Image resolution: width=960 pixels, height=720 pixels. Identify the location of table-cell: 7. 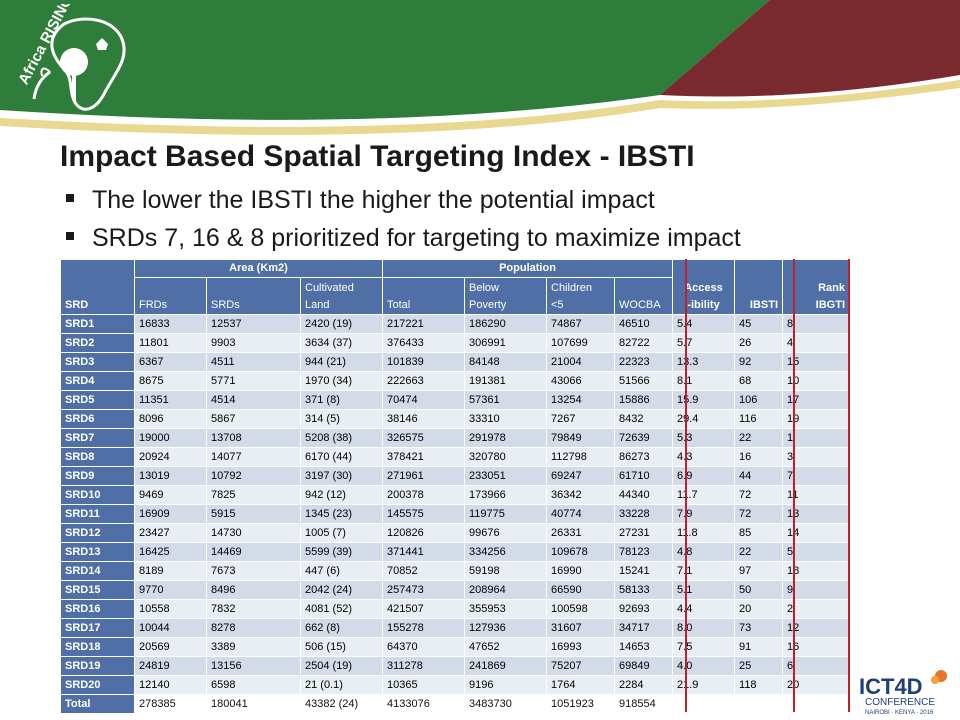
(816, 476).